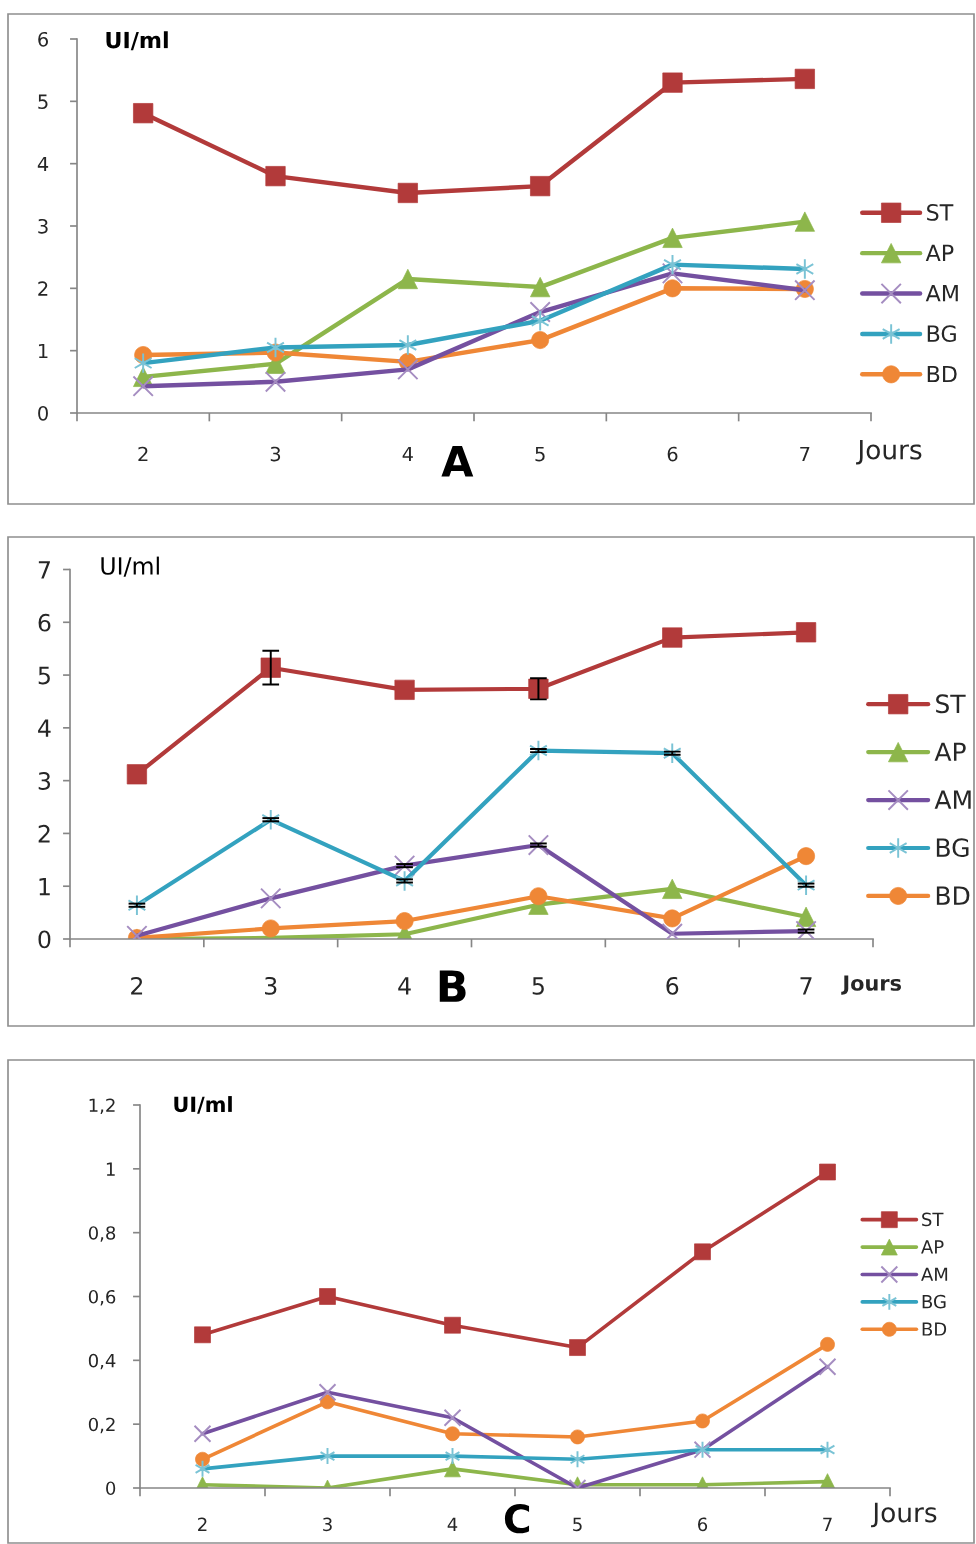 Image resolution: width=976 pixels, height=1544 pixels. I want to click on y-tick-label: 1,2, so click(102, 1106).